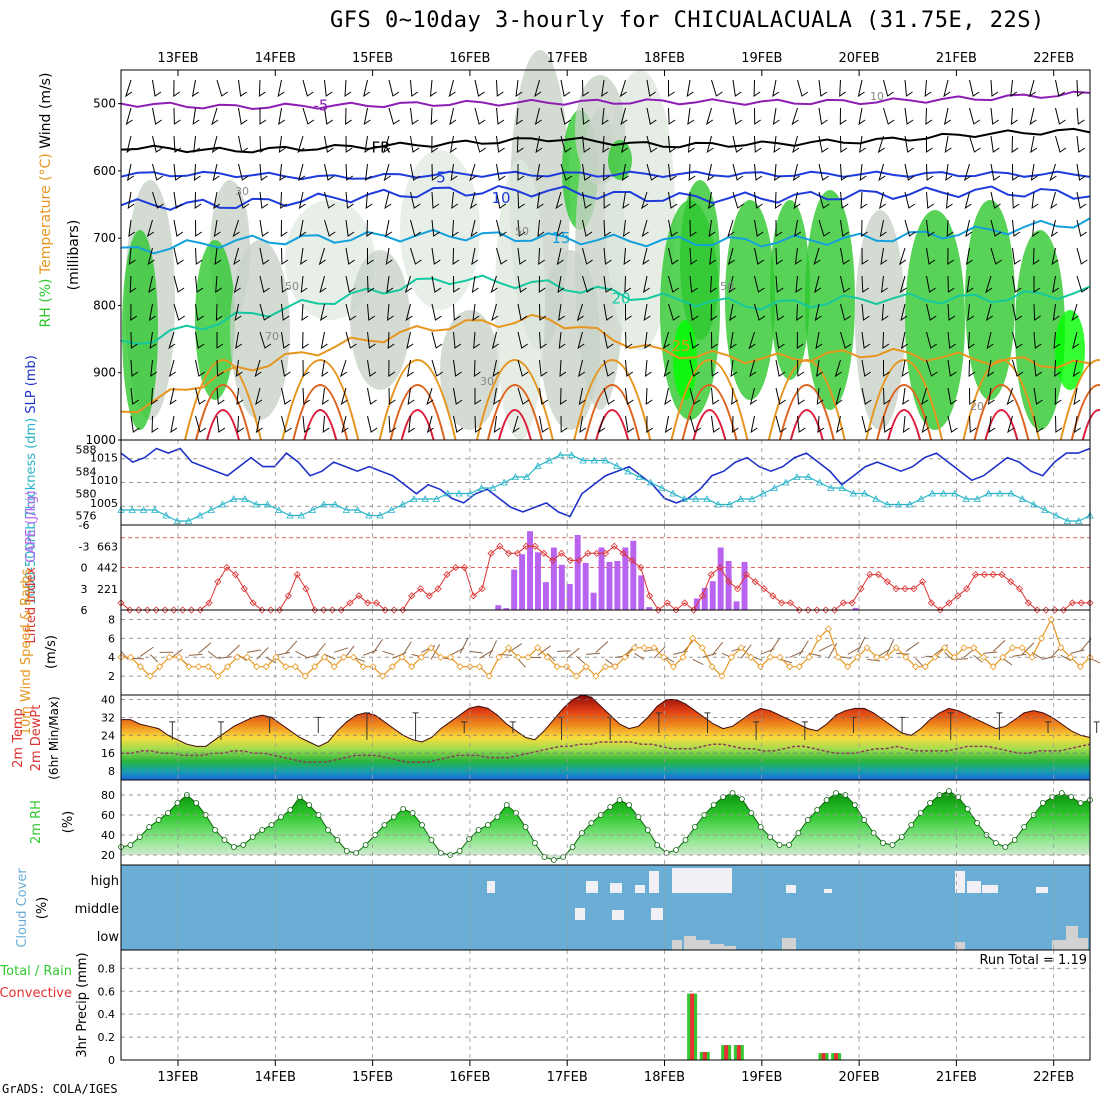 This screenshot has height=1100, width=1100. I want to click on minmax-ylabel: (6hr Min/Max), so click(54, 738).